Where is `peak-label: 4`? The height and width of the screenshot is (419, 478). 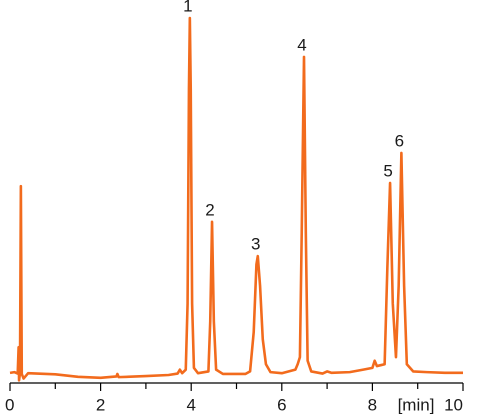
peak-label: 4 is located at coordinates (301, 44).